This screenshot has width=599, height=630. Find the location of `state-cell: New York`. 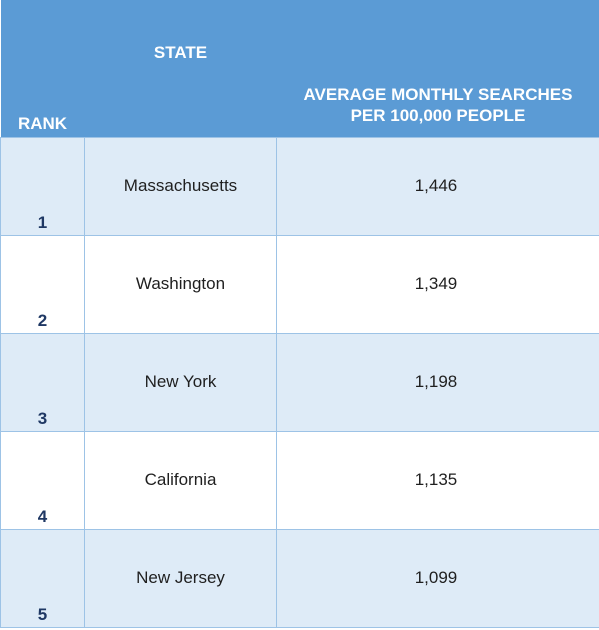

state-cell: New York is located at coordinates (180, 382).